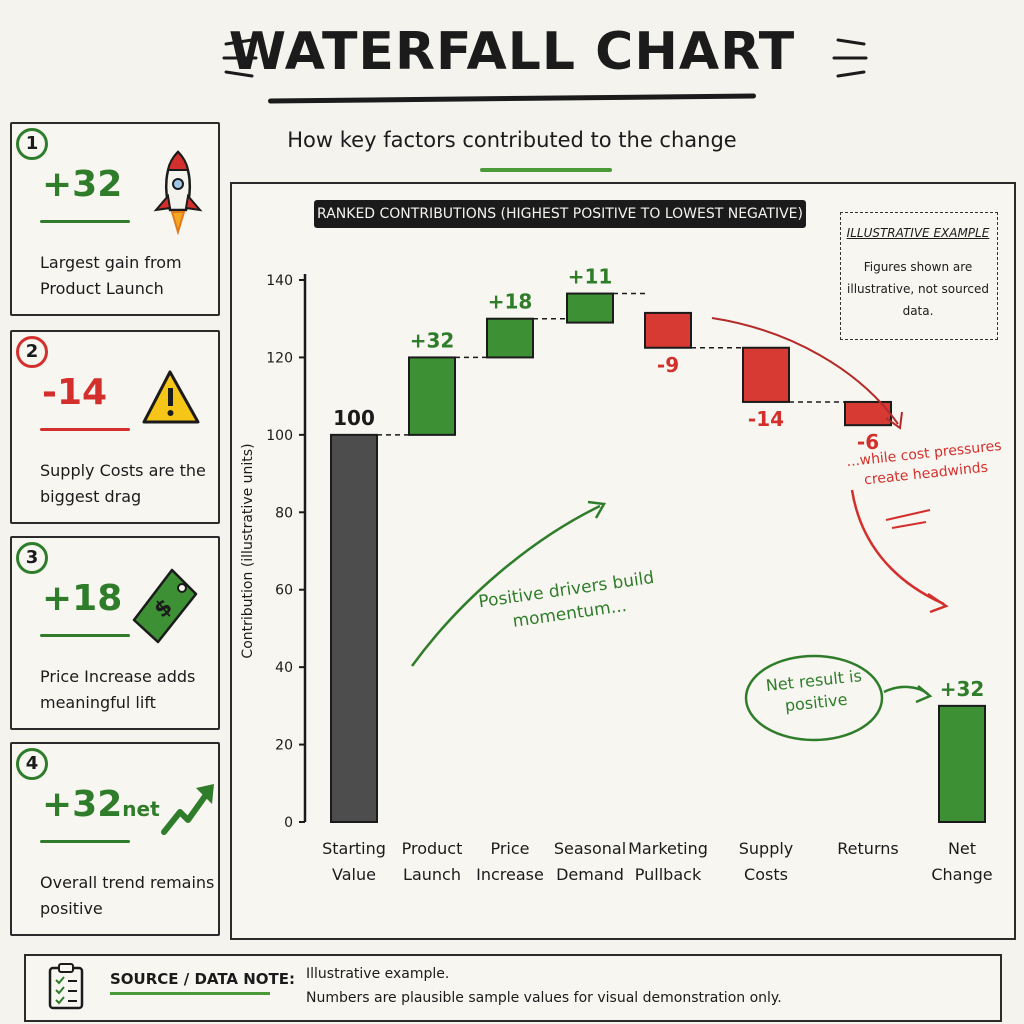  I want to click on bar-supply-costs, so click(766, 374).